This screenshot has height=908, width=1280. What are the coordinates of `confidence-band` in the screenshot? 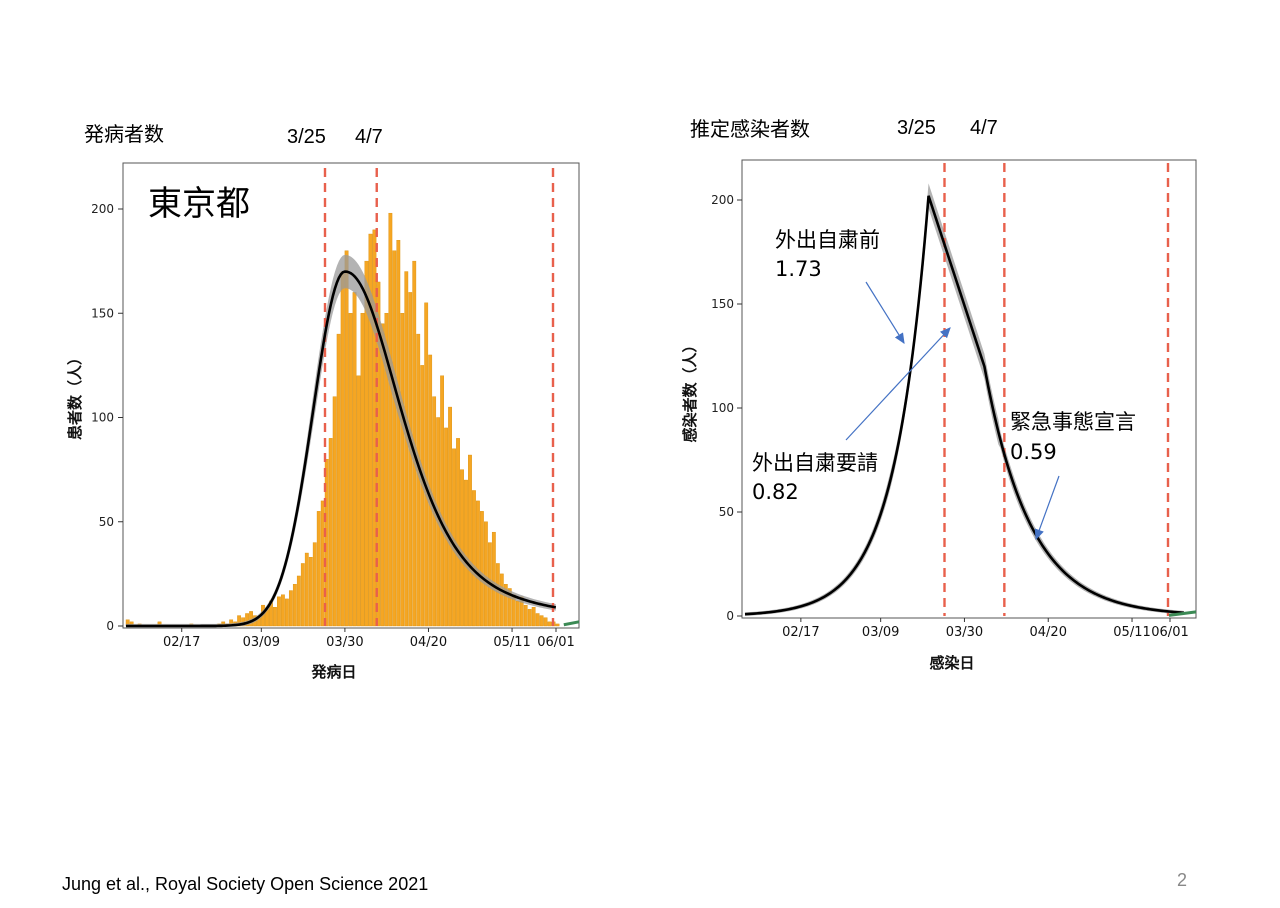 It's located at (341, 440).